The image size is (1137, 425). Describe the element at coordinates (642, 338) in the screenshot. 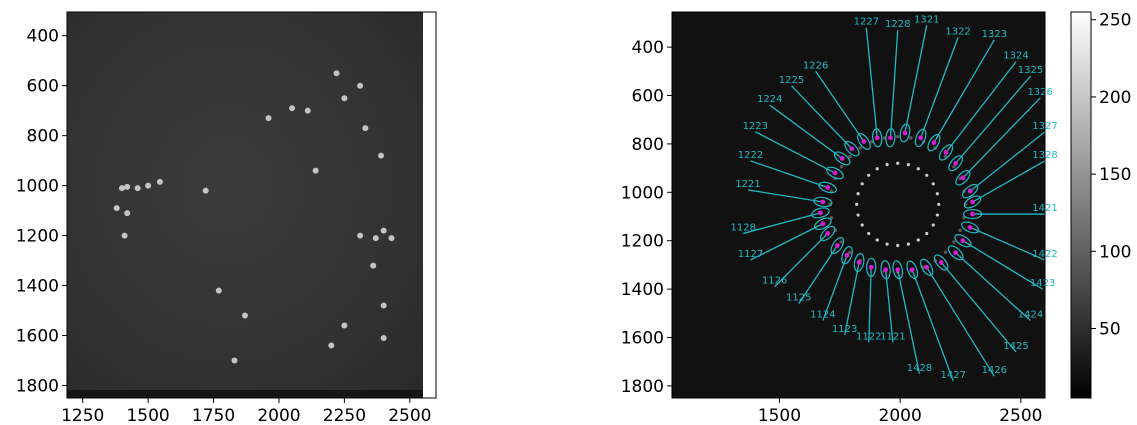

I see `right-y-tick-label: 1600` at that location.